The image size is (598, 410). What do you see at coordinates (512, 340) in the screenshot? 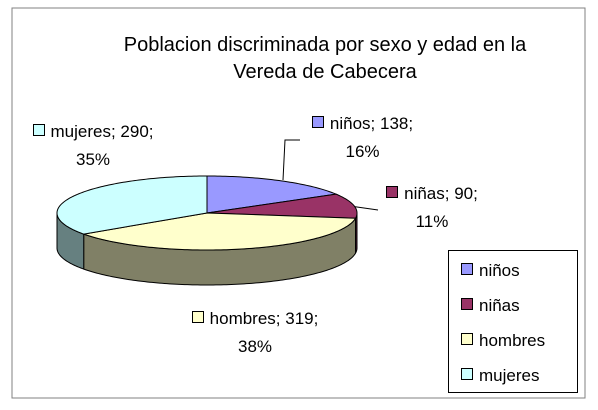
I see `legend-label: hombres` at bounding box center [512, 340].